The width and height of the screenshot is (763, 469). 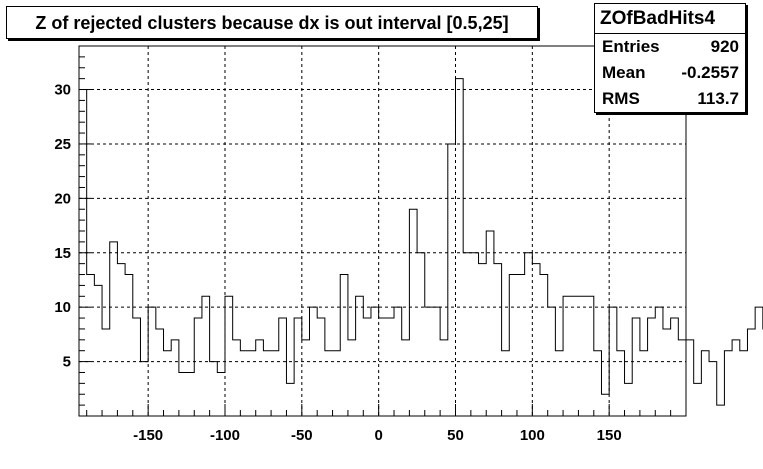 What do you see at coordinates (62, 253) in the screenshot?
I see `y-tick-label: 15` at bounding box center [62, 253].